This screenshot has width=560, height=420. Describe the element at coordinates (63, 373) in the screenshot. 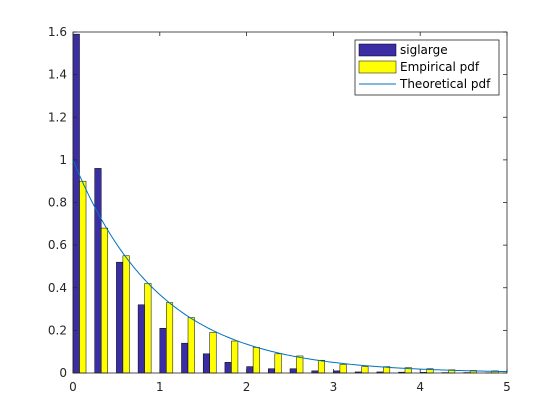

I see `y-tick-label-0: 0` at that location.